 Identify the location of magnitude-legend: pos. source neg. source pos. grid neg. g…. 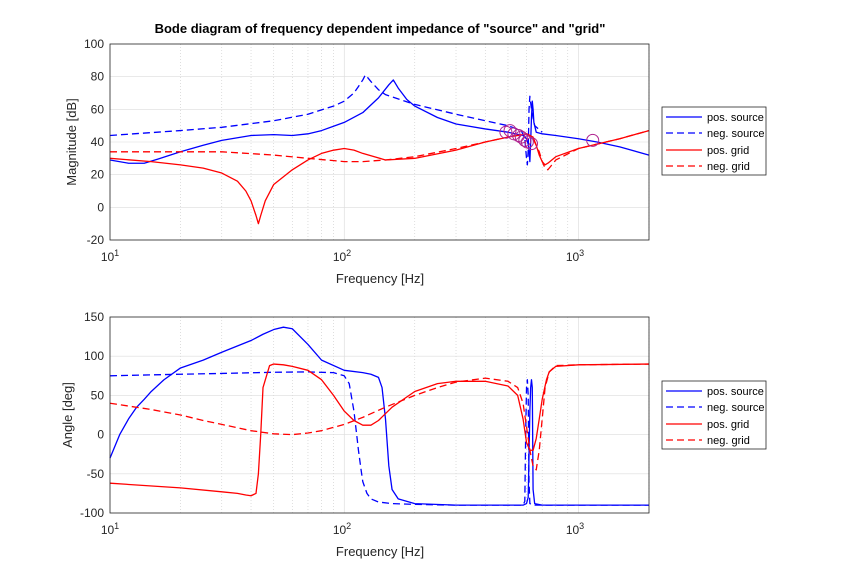
(714, 141).